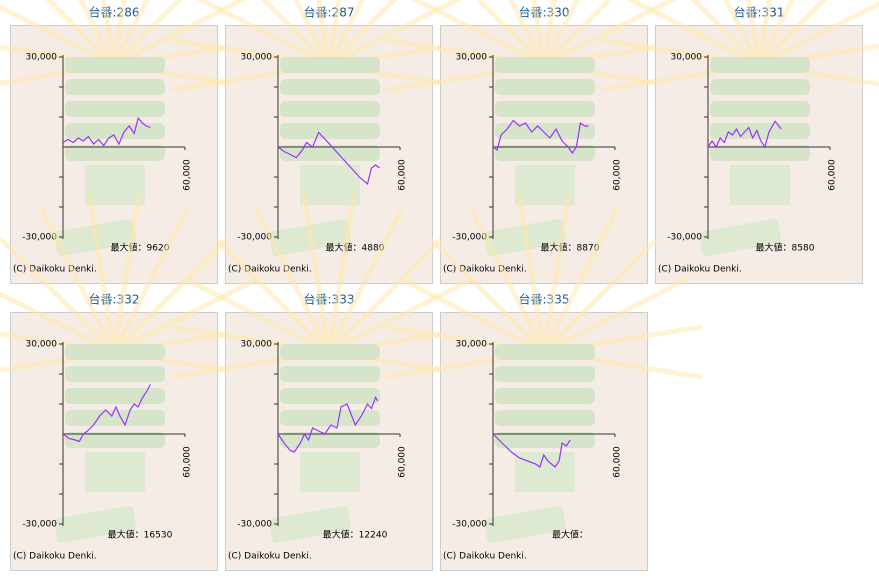 This screenshot has width=879, height=582. What do you see at coordinates (140, 535) in the screenshot?
I see `annotation: 最大値：16530` at bounding box center [140, 535].